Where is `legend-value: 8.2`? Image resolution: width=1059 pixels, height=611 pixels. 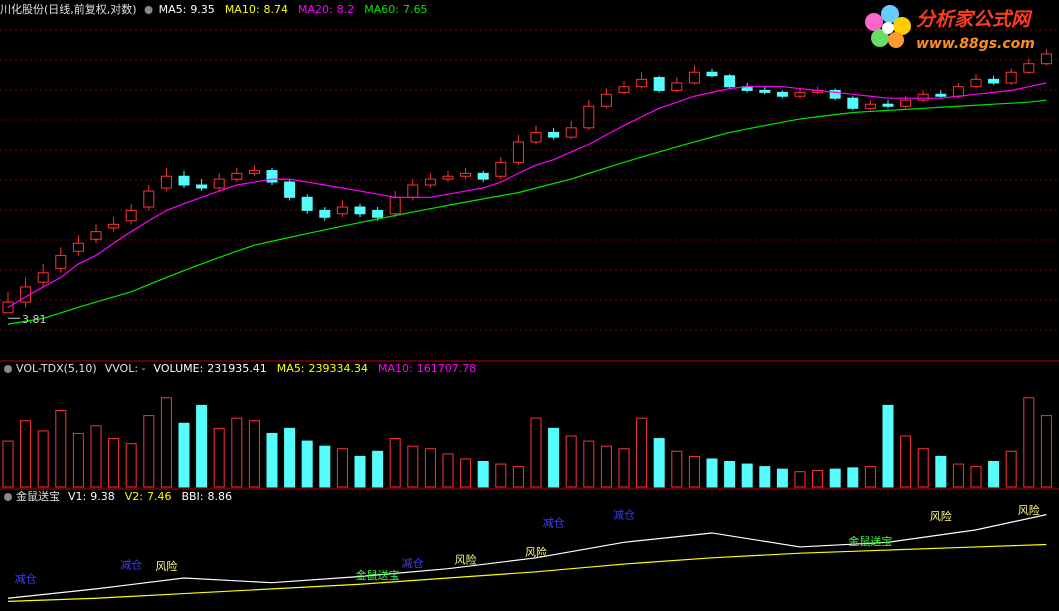
legend-value: 8.2 is located at coordinates (346, 9).